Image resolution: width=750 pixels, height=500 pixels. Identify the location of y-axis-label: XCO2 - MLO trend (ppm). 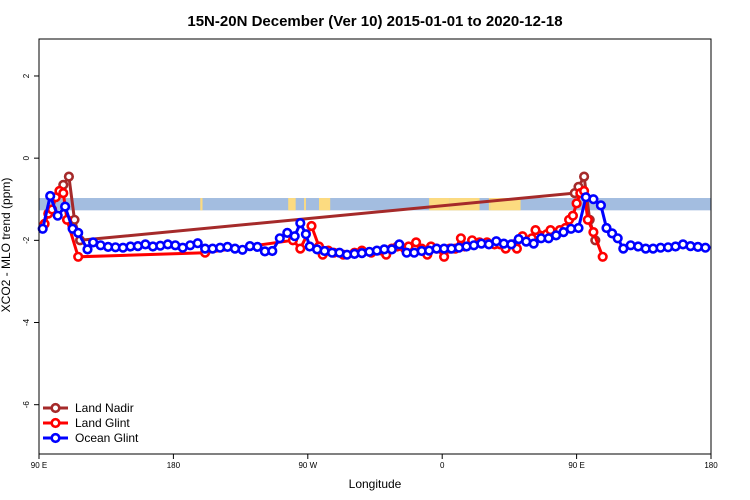
(6, 245).